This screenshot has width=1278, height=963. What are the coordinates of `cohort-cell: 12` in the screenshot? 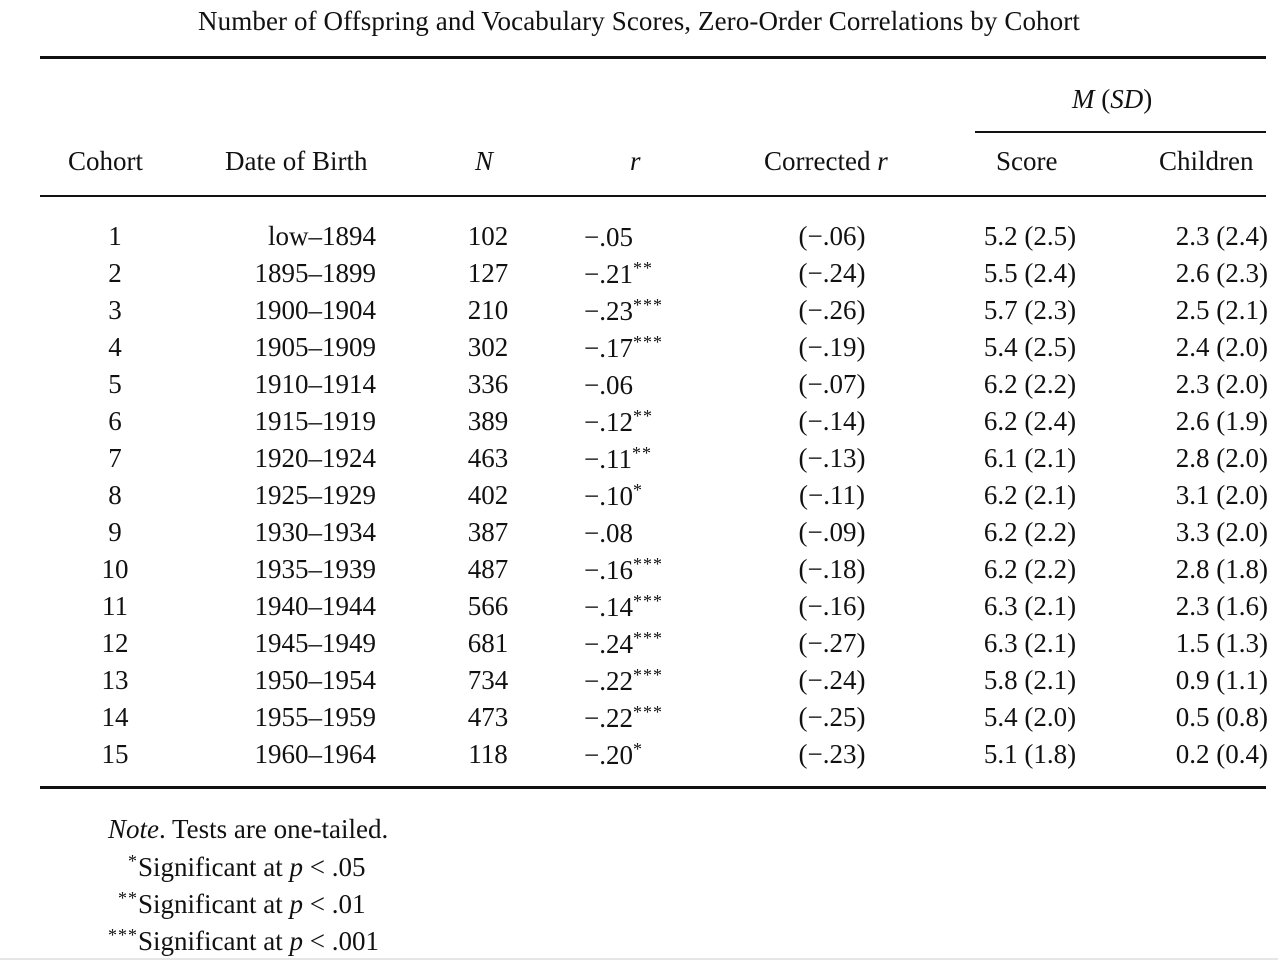 It's located at (115, 643).